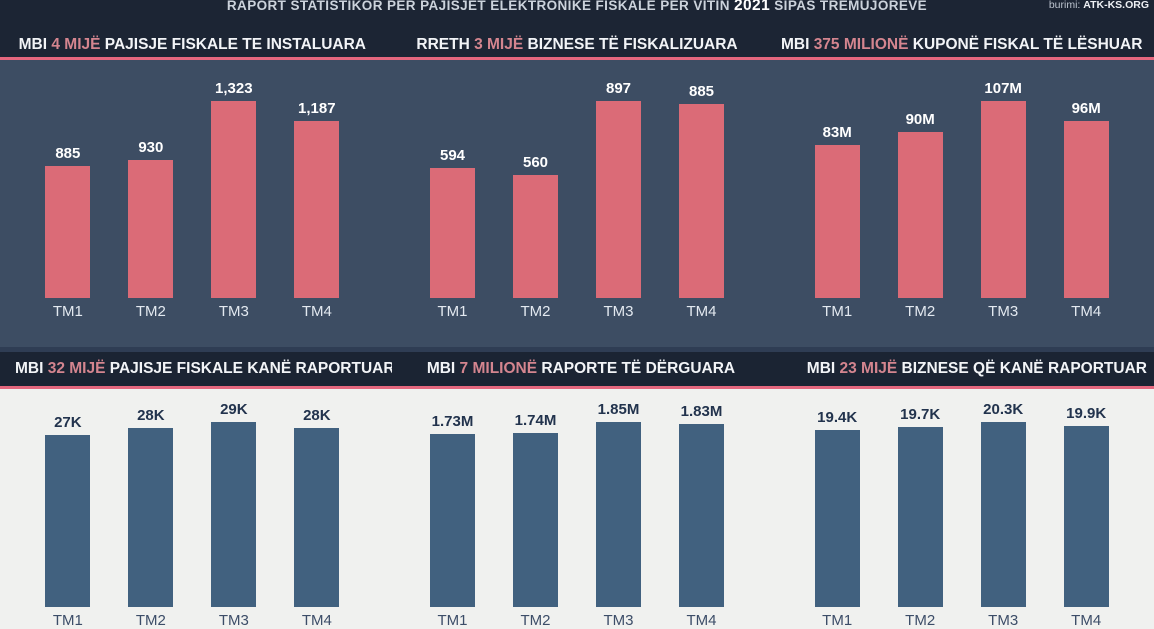 The height and width of the screenshot is (629, 1154). What do you see at coordinates (636, 368) in the screenshot?
I see `chart-title-suffix: RAPORTE TË DËRGUARA` at bounding box center [636, 368].